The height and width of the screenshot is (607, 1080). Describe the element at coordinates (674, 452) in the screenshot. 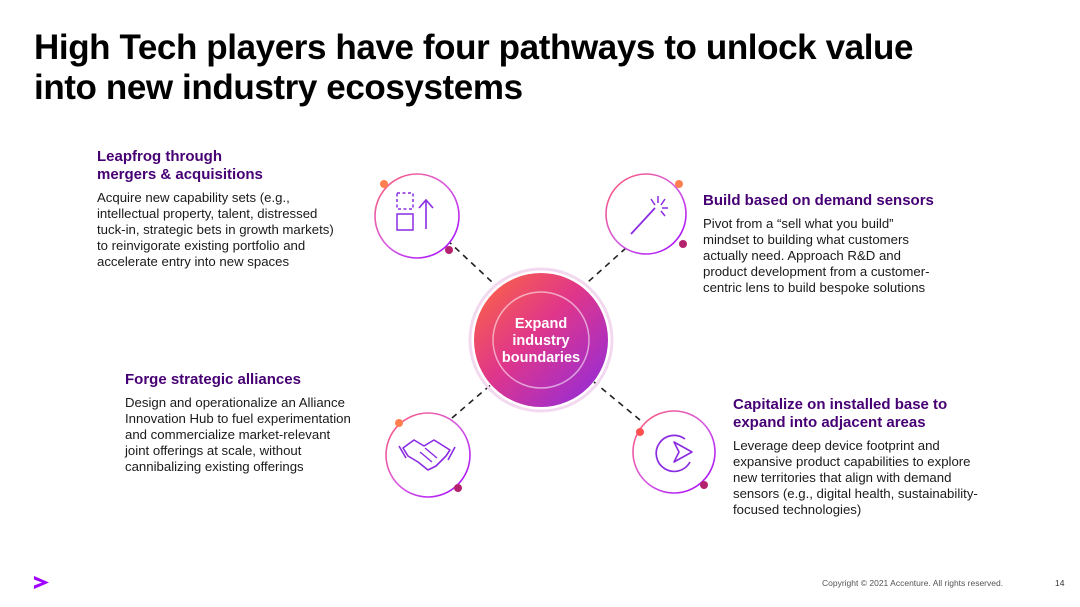

I see `target-arrow-icon` at that location.